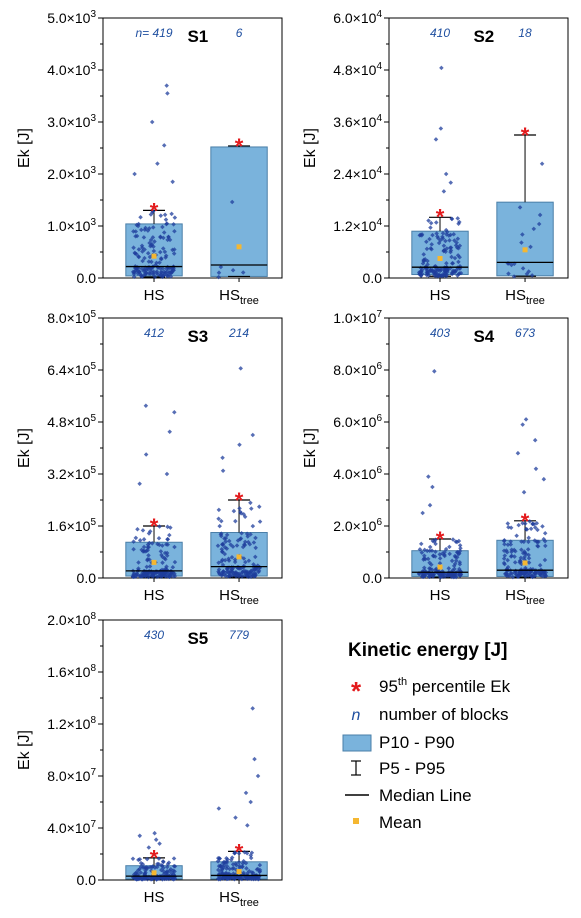  Describe the element at coordinates (153, 33) in the screenshot. I see `n-label: n= 419` at that location.